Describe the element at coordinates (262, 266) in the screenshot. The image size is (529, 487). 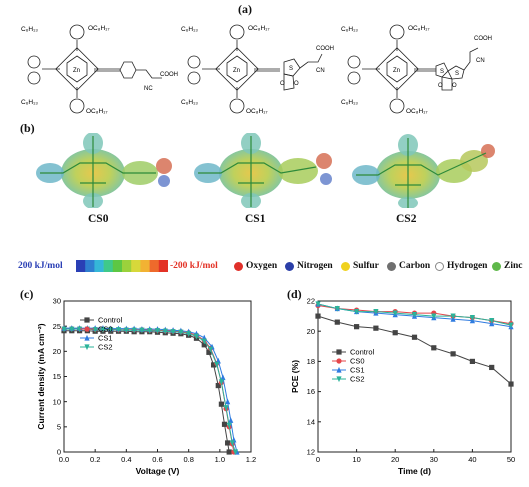
I see `atom-label-oxygen: Oxygen` at that location.